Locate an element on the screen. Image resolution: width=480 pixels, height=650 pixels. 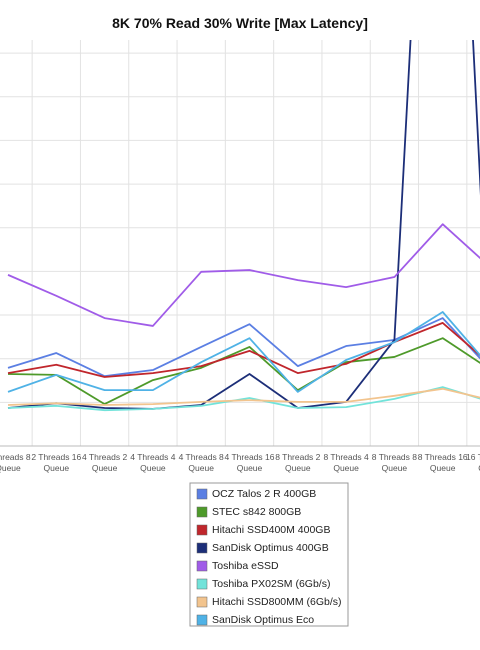
x-tick-label: 4 Threads 8 Queue is located at coordinates (201, 462).